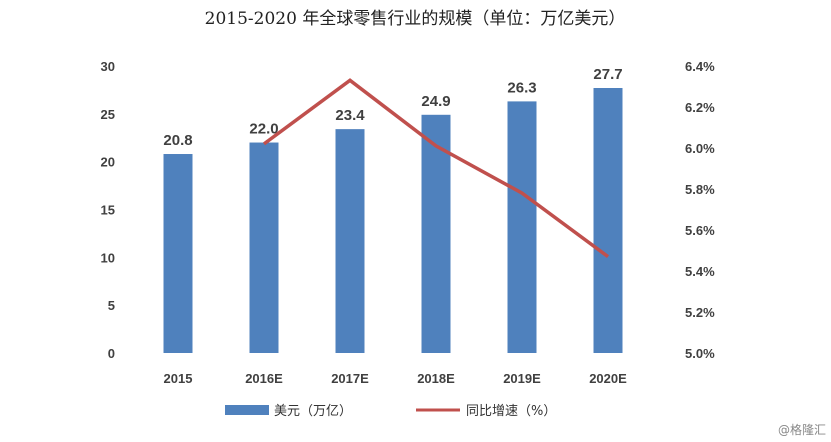 The width and height of the screenshot is (831, 442). Describe the element at coordinates (108, 257) in the screenshot. I see `y-left-tick-label: 10` at that location.